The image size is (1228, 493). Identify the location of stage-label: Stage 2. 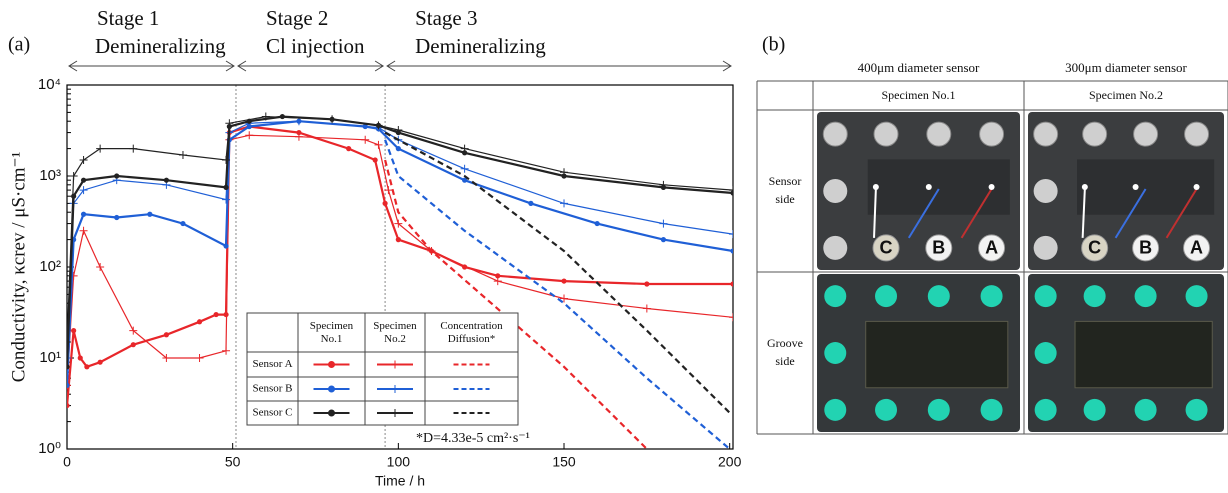
(297, 18).